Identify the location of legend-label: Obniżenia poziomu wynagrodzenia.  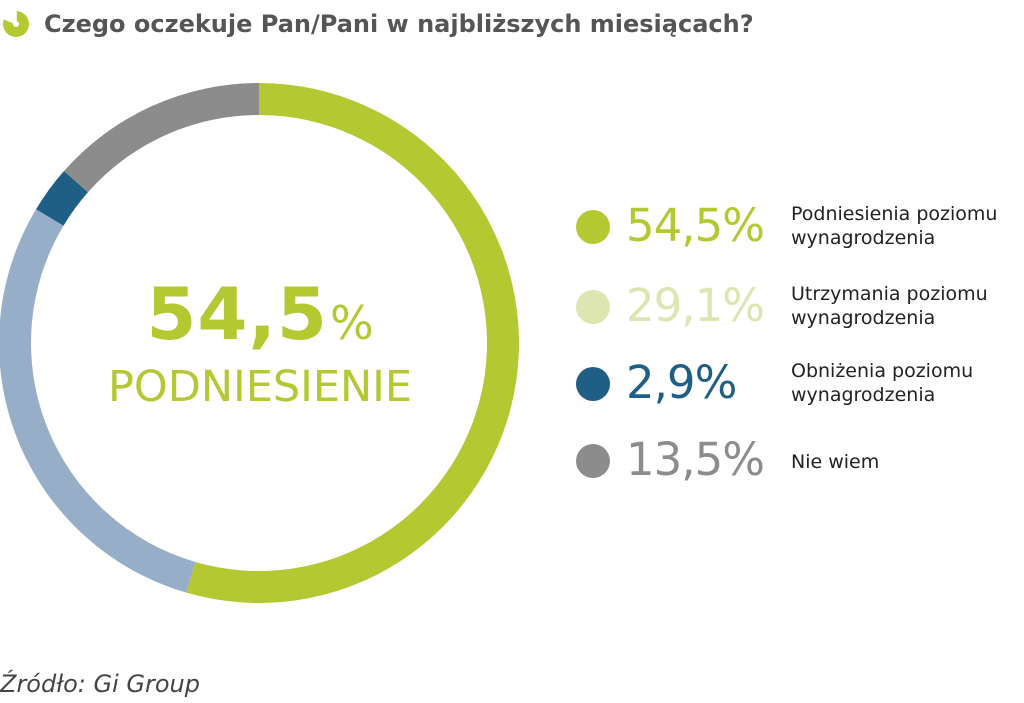
(882, 383).